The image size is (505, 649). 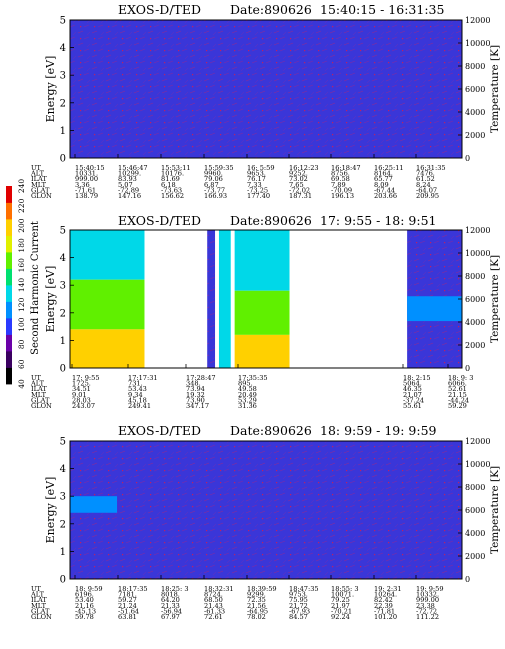 I want to click on table-cell: 17:17:31, so click(x=143, y=378).